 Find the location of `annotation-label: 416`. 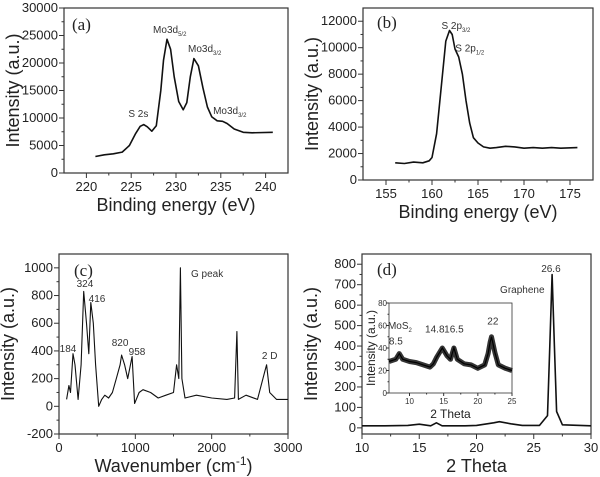

annotation-label: 416 is located at coordinates (97, 299).